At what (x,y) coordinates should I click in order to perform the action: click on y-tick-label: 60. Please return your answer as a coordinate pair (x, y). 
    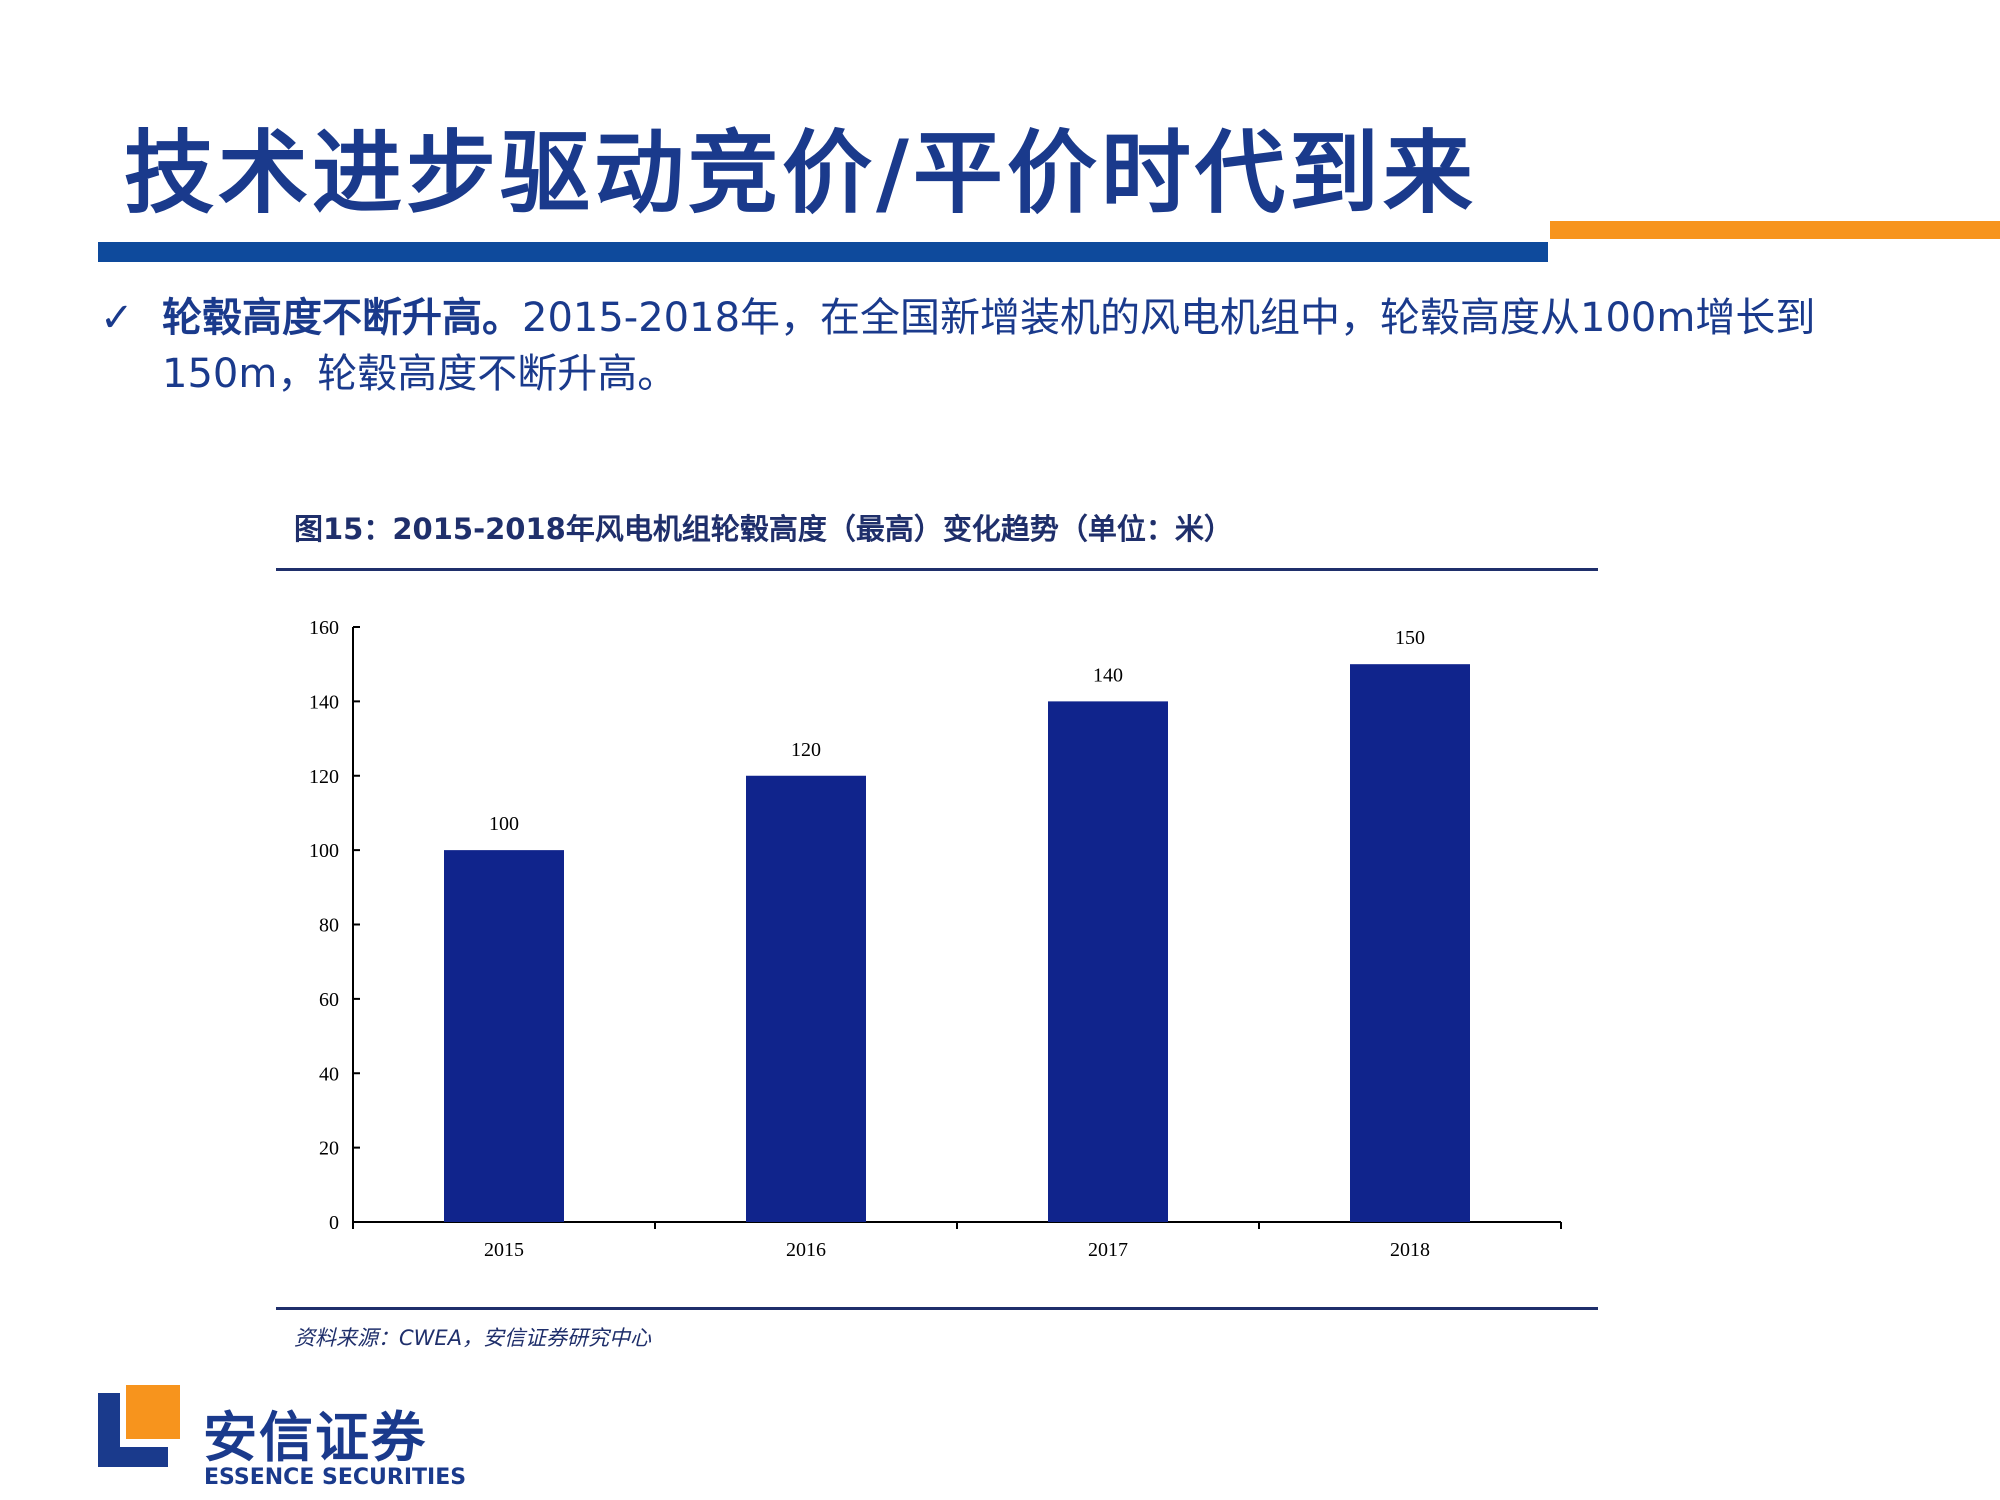
    Looking at the image, I should click on (329, 1000).